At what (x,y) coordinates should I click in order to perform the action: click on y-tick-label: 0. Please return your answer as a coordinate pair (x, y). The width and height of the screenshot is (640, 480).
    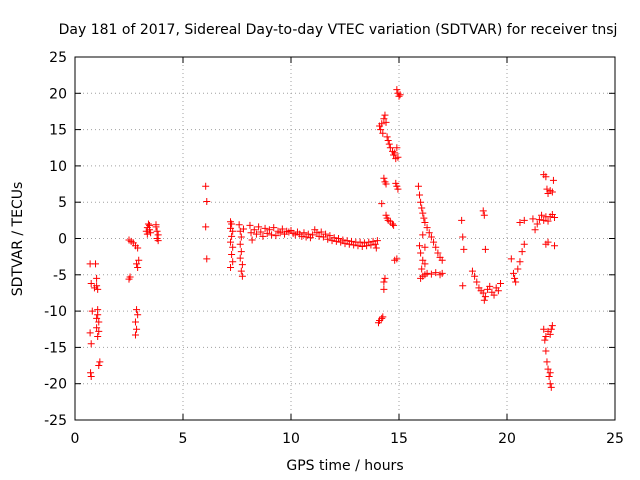
    Looking at the image, I should click on (62, 240).